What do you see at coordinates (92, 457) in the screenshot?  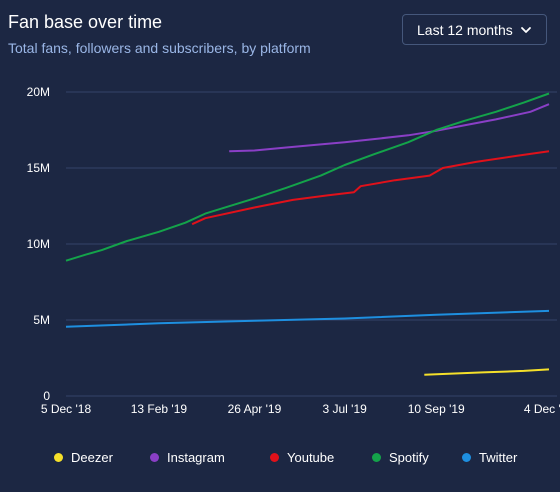 I see `legend-label: Deezer` at bounding box center [92, 457].